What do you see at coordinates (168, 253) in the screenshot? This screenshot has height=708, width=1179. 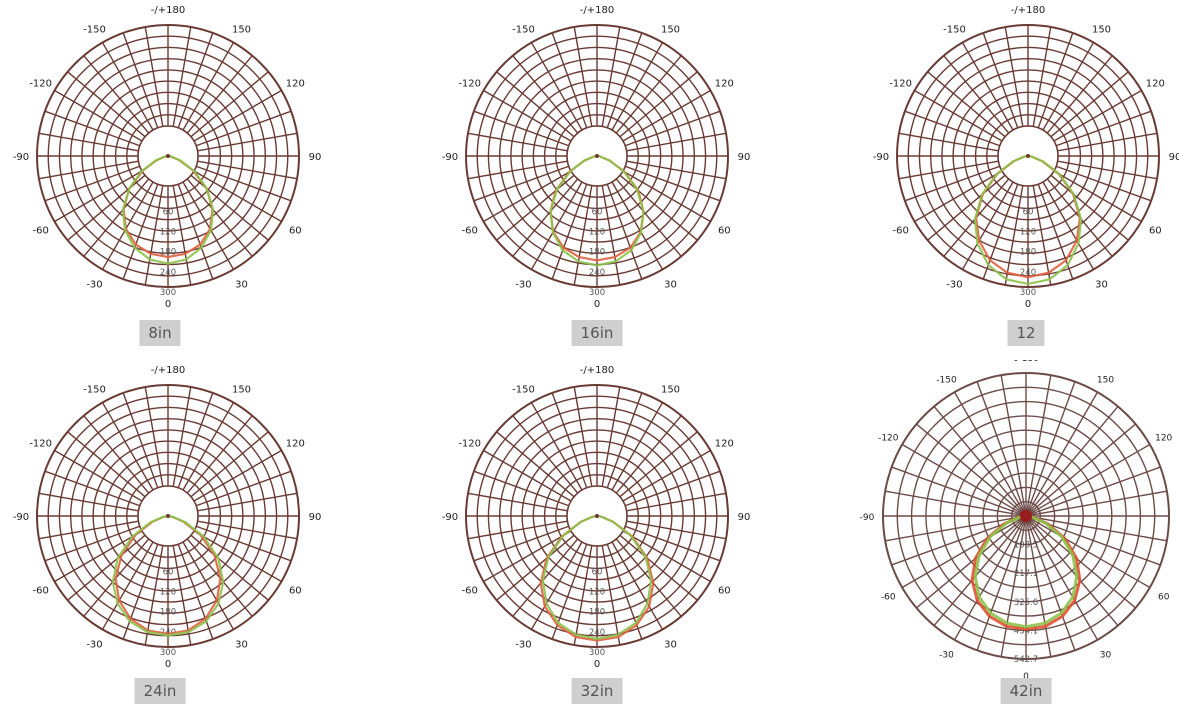 I see `radial-tick-label: 180` at bounding box center [168, 253].